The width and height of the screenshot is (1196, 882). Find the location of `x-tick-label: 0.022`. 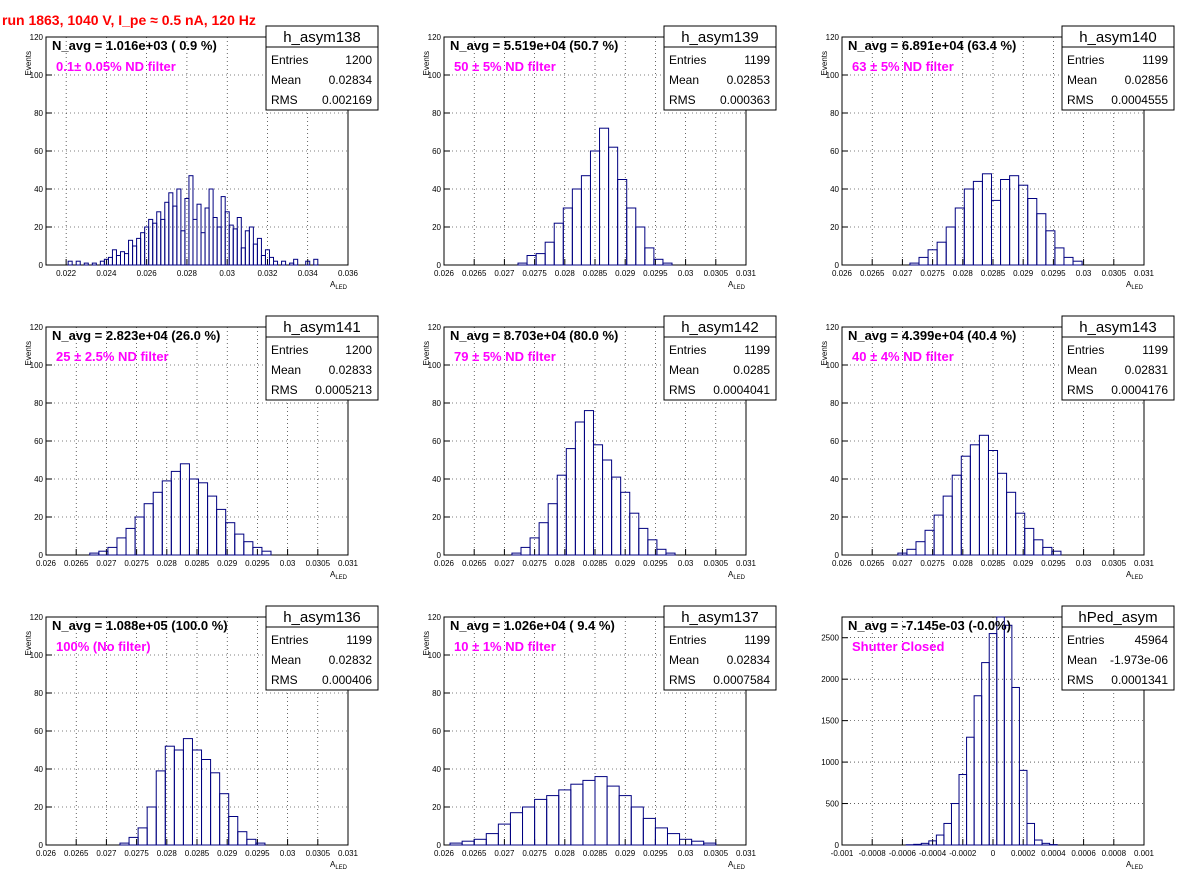

x-tick-label: 0.022 is located at coordinates (66, 273).